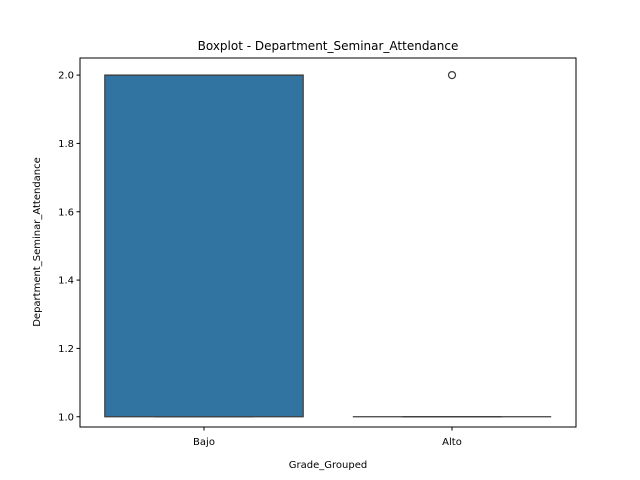  What do you see at coordinates (66, 281) in the screenshot?
I see `y-tick-label: 1.4` at bounding box center [66, 281].